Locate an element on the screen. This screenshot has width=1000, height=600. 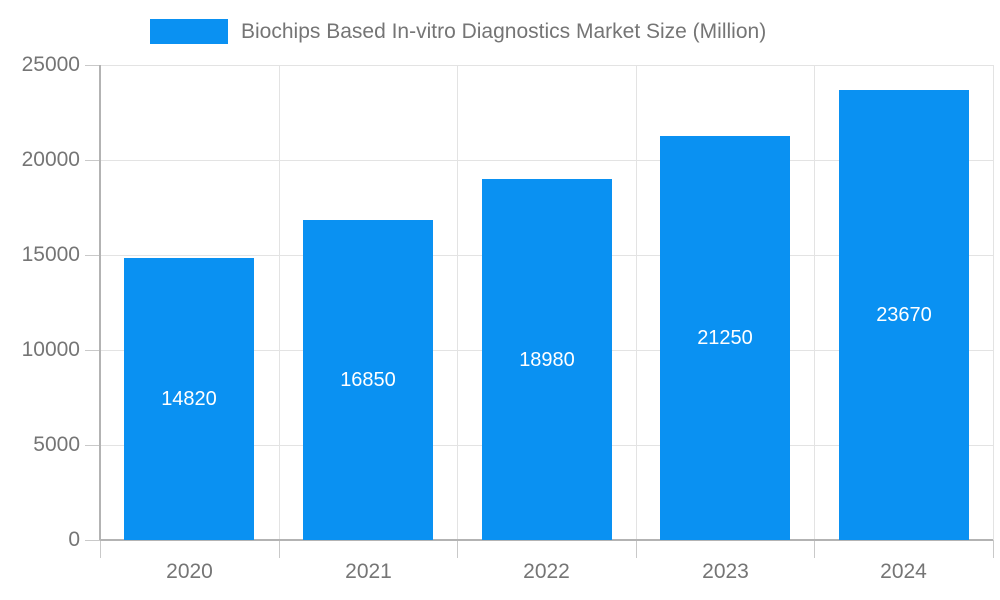
y-tick-label: 20000 is located at coordinates (50, 159).